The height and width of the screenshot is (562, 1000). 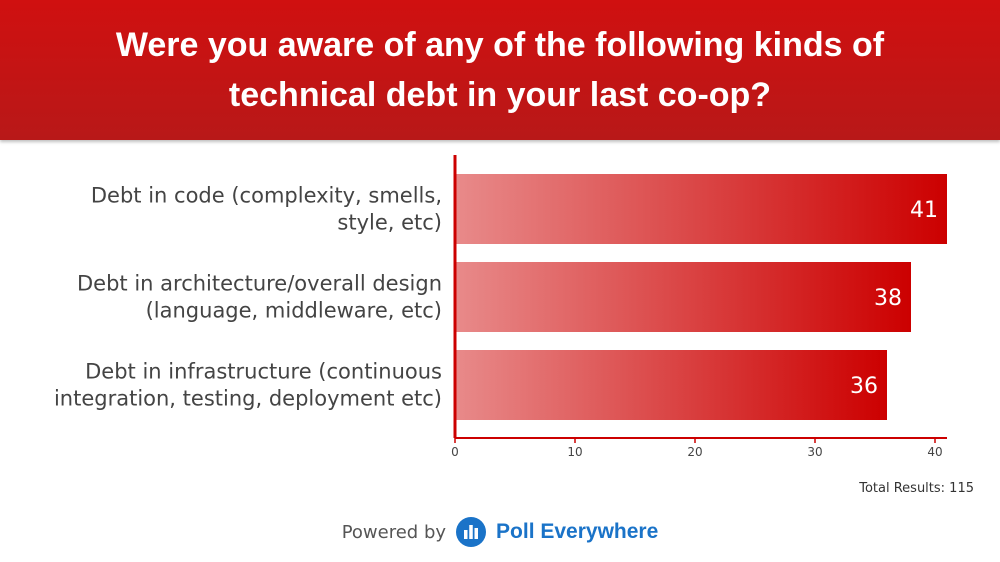 What do you see at coordinates (694, 452) in the screenshot?
I see `x-tick-label: 20` at bounding box center [694, 452].